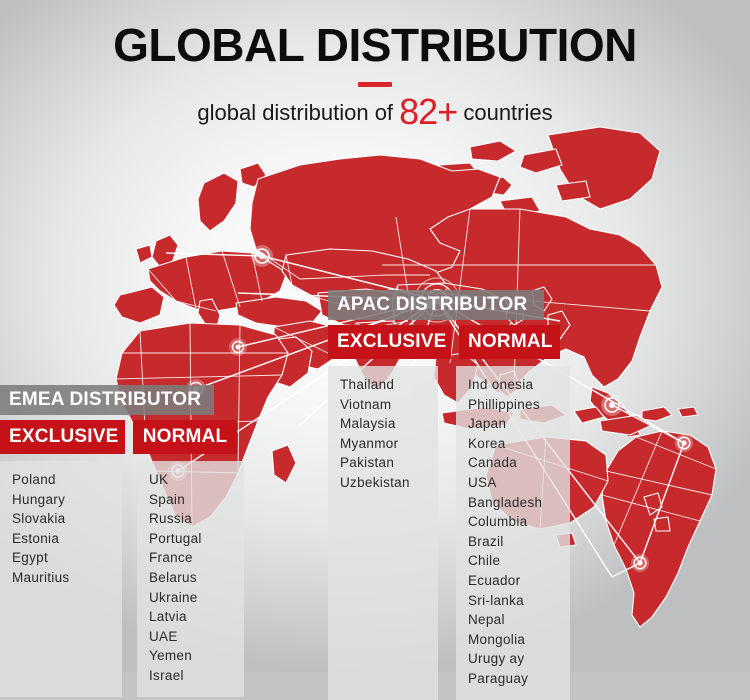  What do you see at coordinates (509, 342) in the screenshot?
I see `apac-normal-badge: NORMAL` at bounding box center [509, 342].